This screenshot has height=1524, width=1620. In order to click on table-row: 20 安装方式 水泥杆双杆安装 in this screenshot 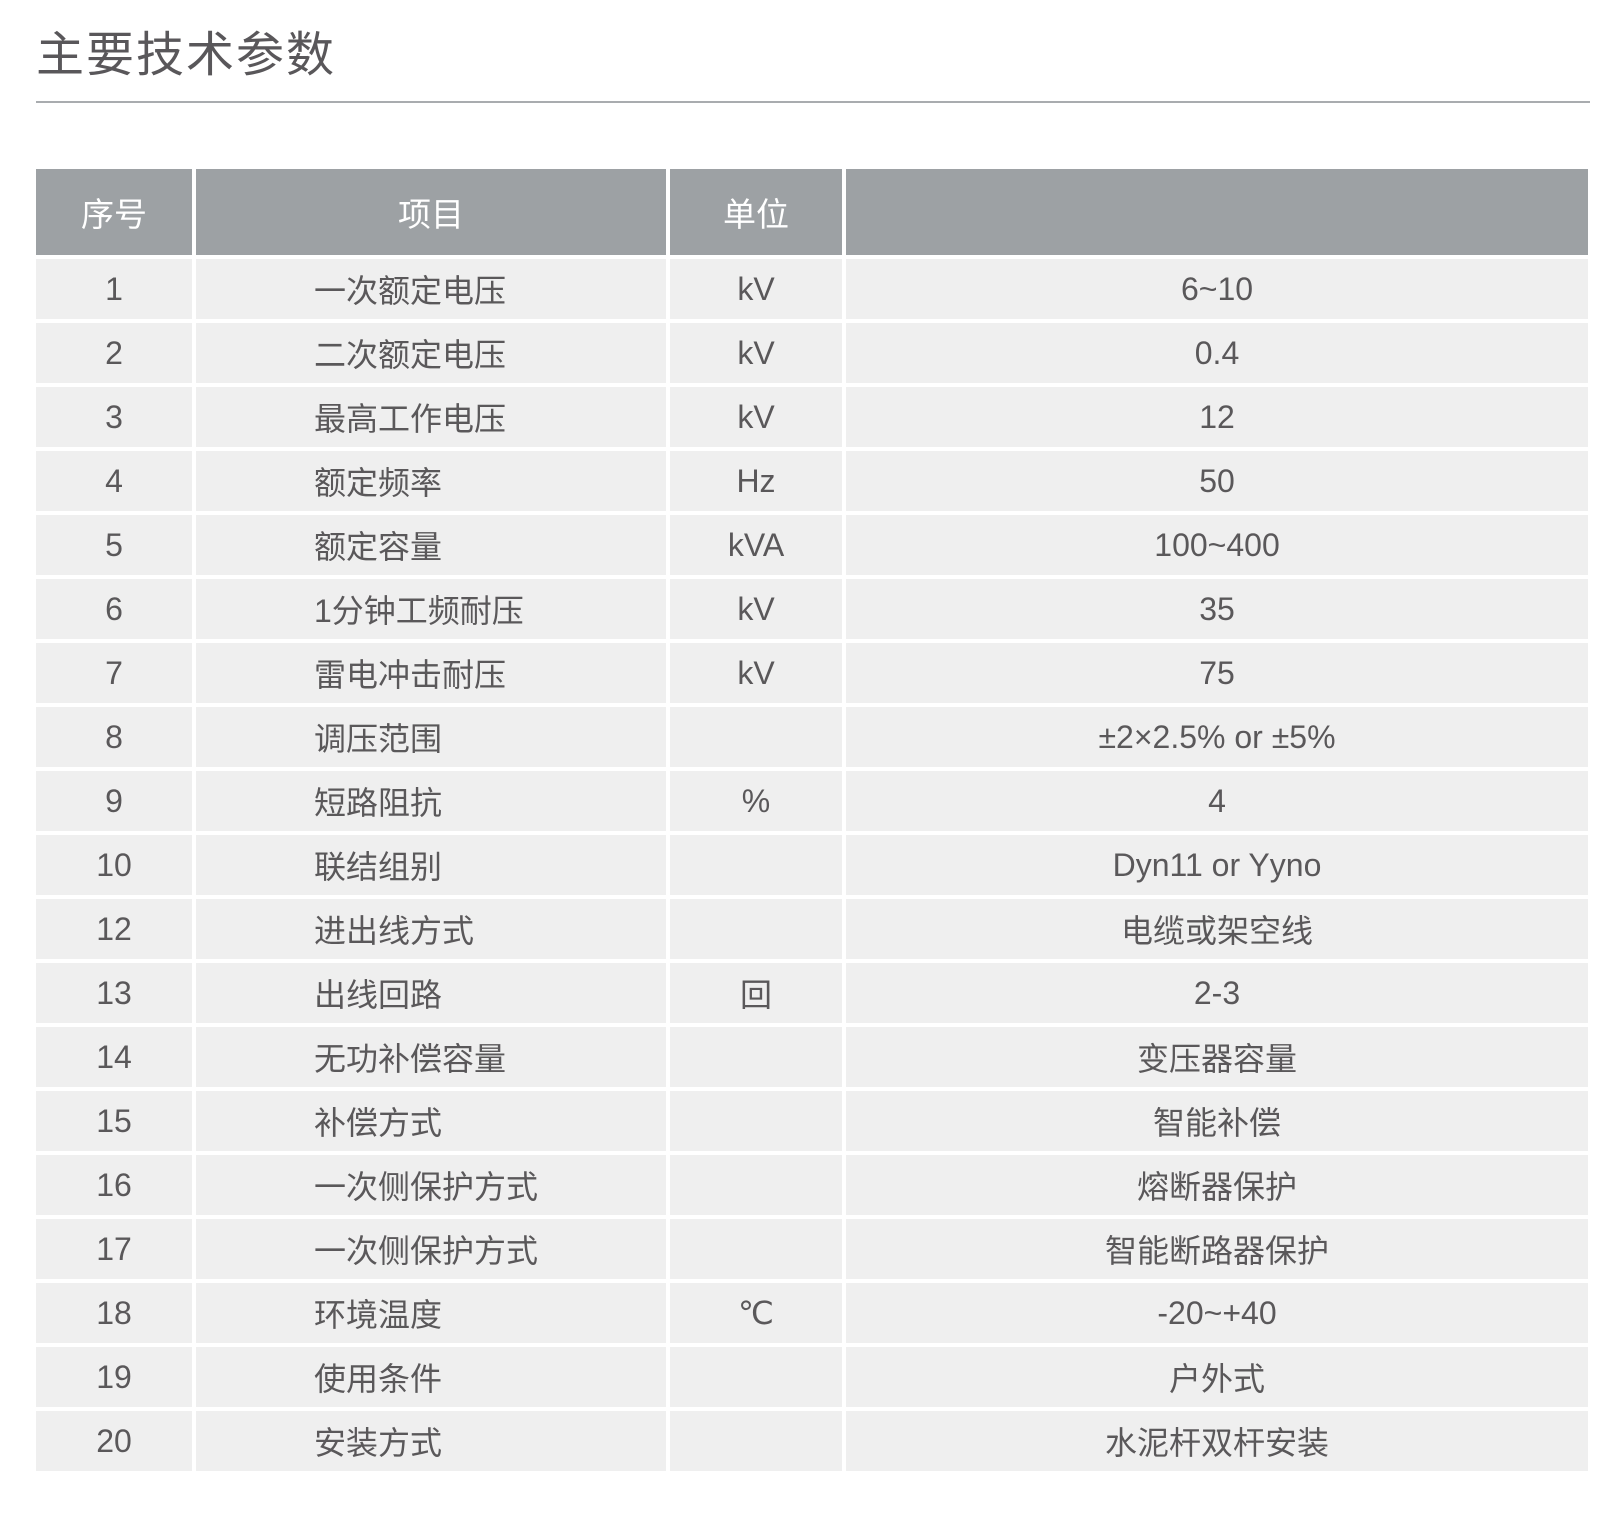, I will do `click(812, 1441)`.